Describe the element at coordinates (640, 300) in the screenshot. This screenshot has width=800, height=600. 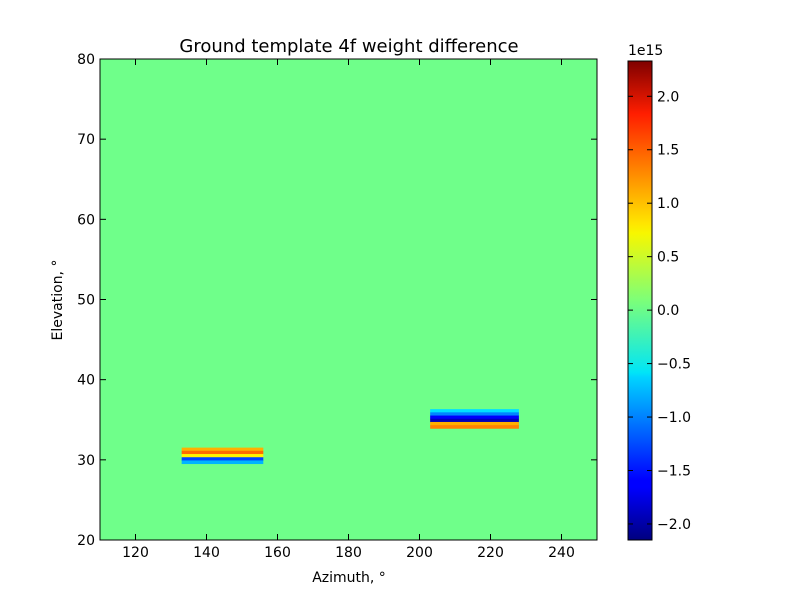
I see `colorbar-gradient` at that location.